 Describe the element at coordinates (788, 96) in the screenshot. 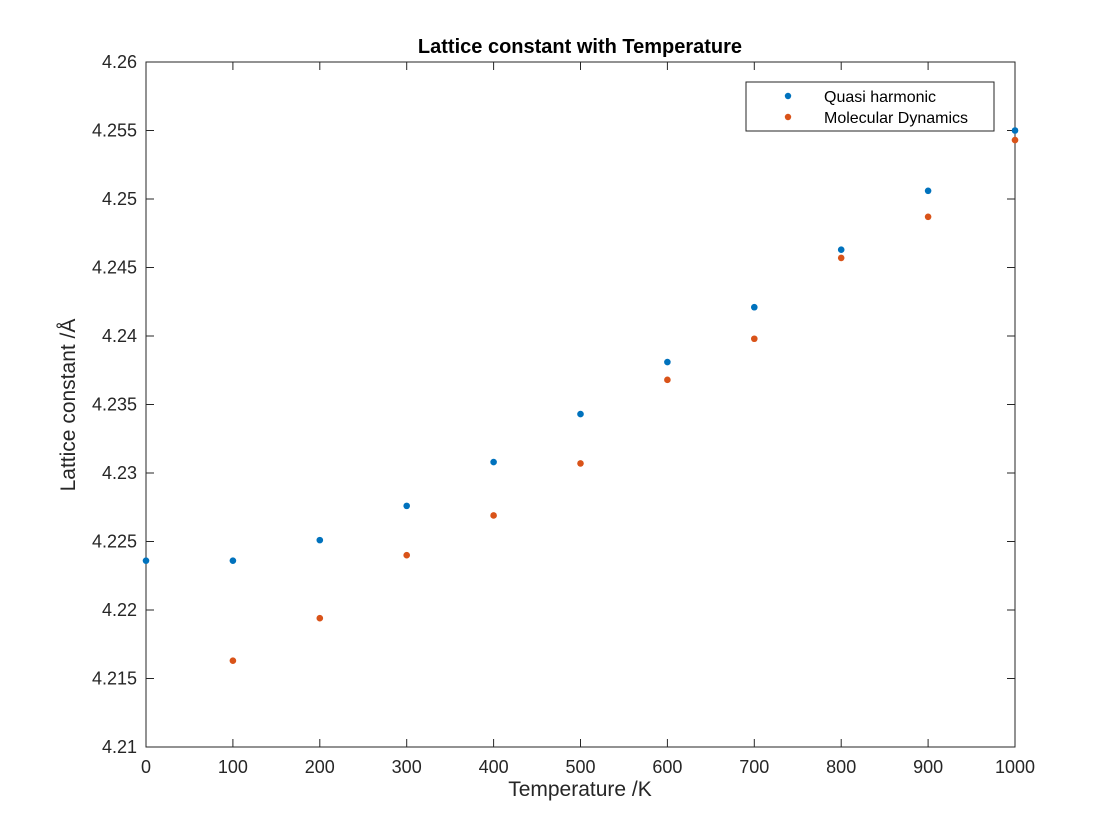

I see `legend-marker-quasi-harmonic` at that location.